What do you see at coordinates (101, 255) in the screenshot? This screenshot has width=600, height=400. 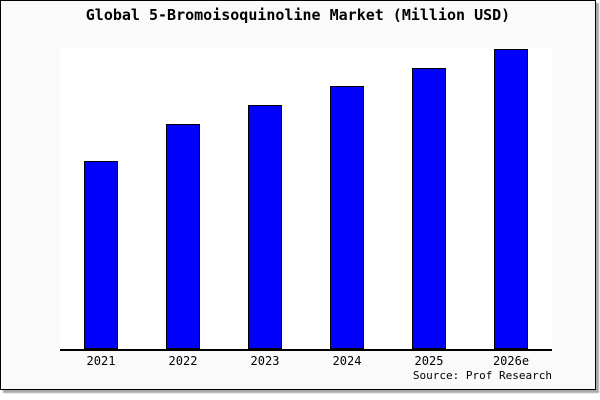 I see `bar-2021` at bounding box center [101, 255].